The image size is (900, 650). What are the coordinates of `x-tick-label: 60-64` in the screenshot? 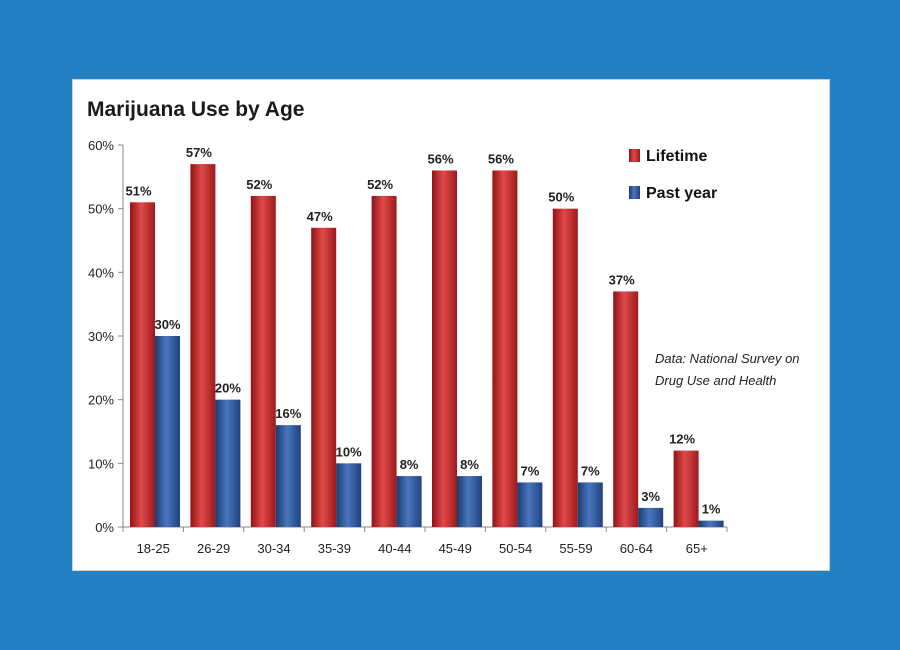 It's located at (636, 548).